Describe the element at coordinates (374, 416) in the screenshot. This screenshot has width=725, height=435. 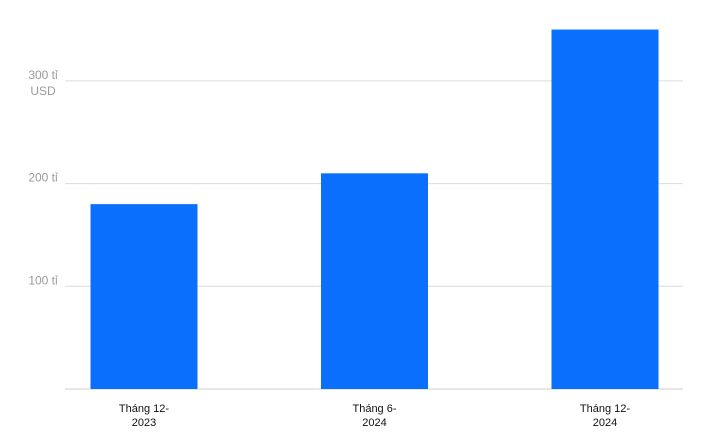
I see `x-tick-label: Tháng 6-2024` at that location.